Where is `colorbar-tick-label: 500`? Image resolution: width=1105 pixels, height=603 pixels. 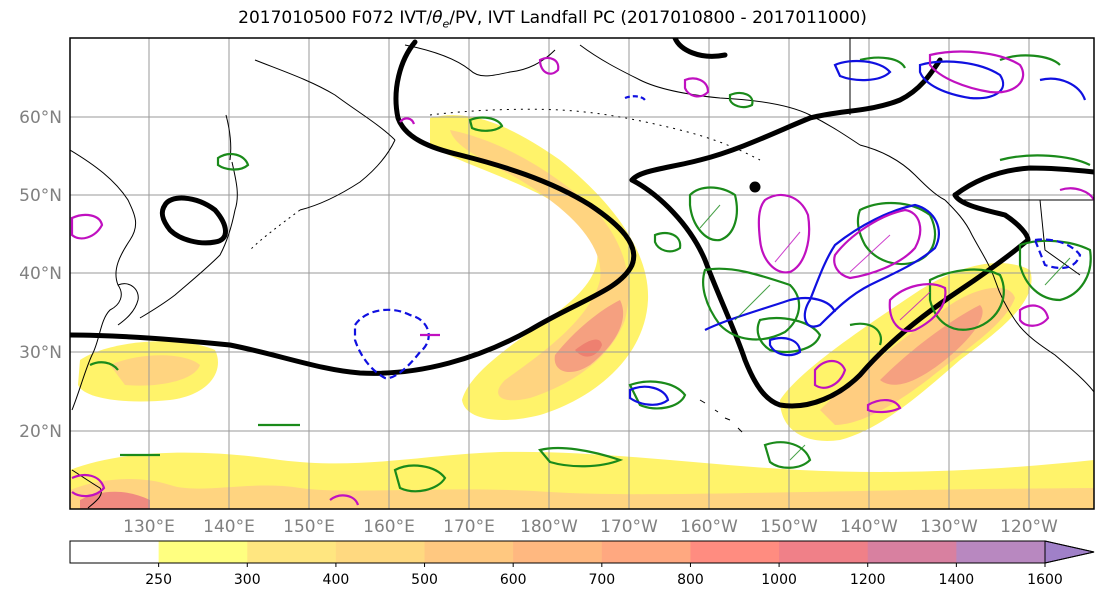 colorbar-tick-label: 500 is located at coordinates (424, 580).